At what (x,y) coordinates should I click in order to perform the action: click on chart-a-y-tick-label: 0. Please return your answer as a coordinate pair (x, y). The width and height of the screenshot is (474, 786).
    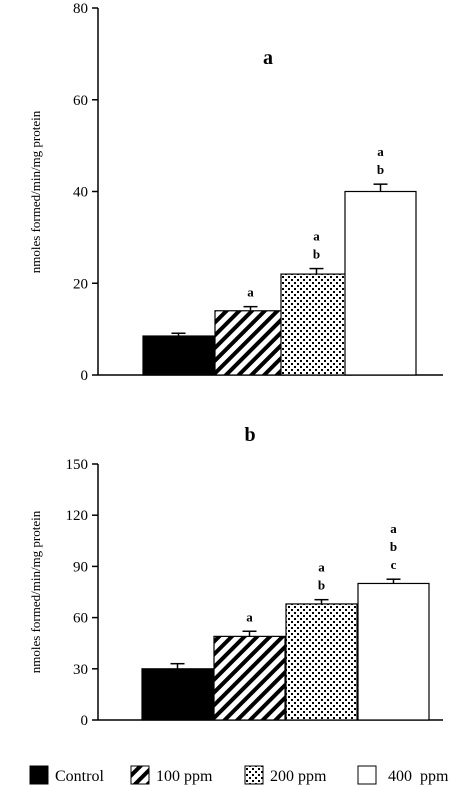
    Looking at the image, I should click on (85, 376).